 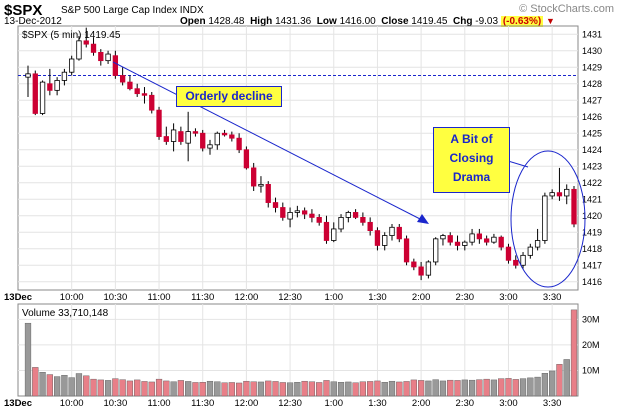 I want to click on chart-date: 13-Dec-2012, so click(x=33, y=21).